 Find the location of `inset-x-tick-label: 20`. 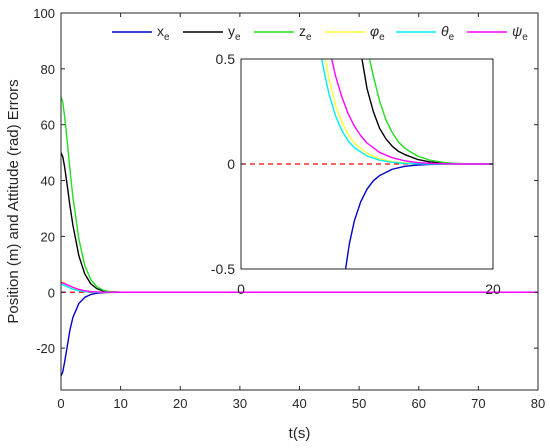

inset-x-tick-label: 20 is located at coordinates (493, 289).